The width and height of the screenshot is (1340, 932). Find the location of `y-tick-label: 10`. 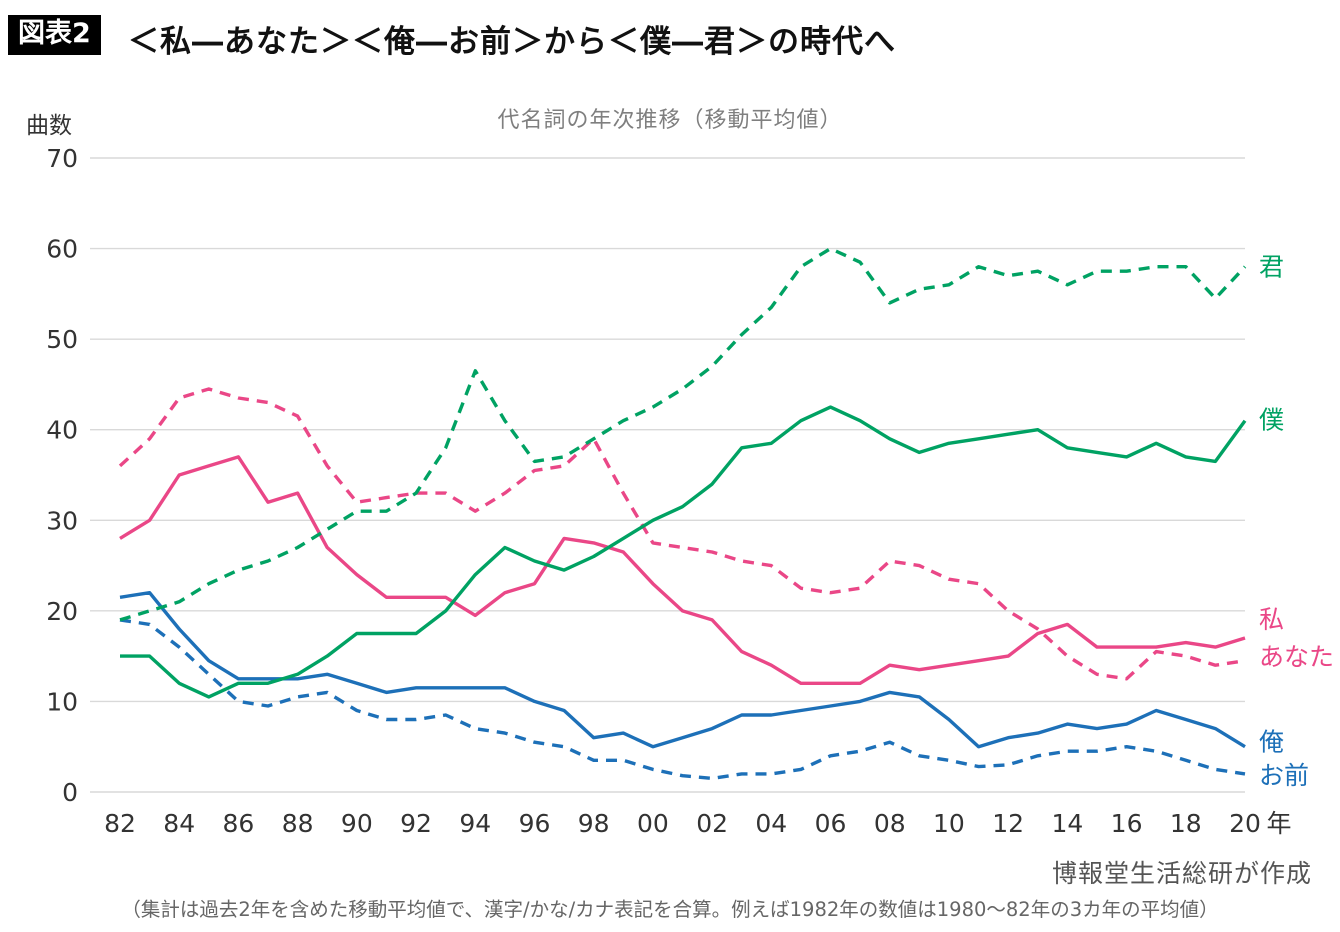

y-tick-label: 10 is located at coordinates (62, 701).